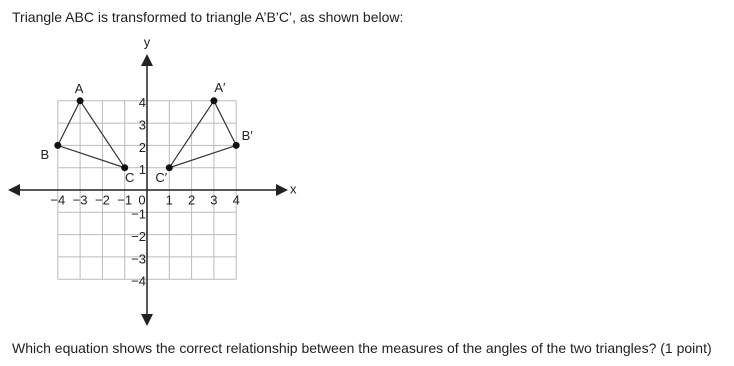 The width and height of the screenshot is (734, 366). What do you see at coordinates (142, 169) in the screenshot?
I see `y-tick-label: 1` at bounding box center [142, 169].